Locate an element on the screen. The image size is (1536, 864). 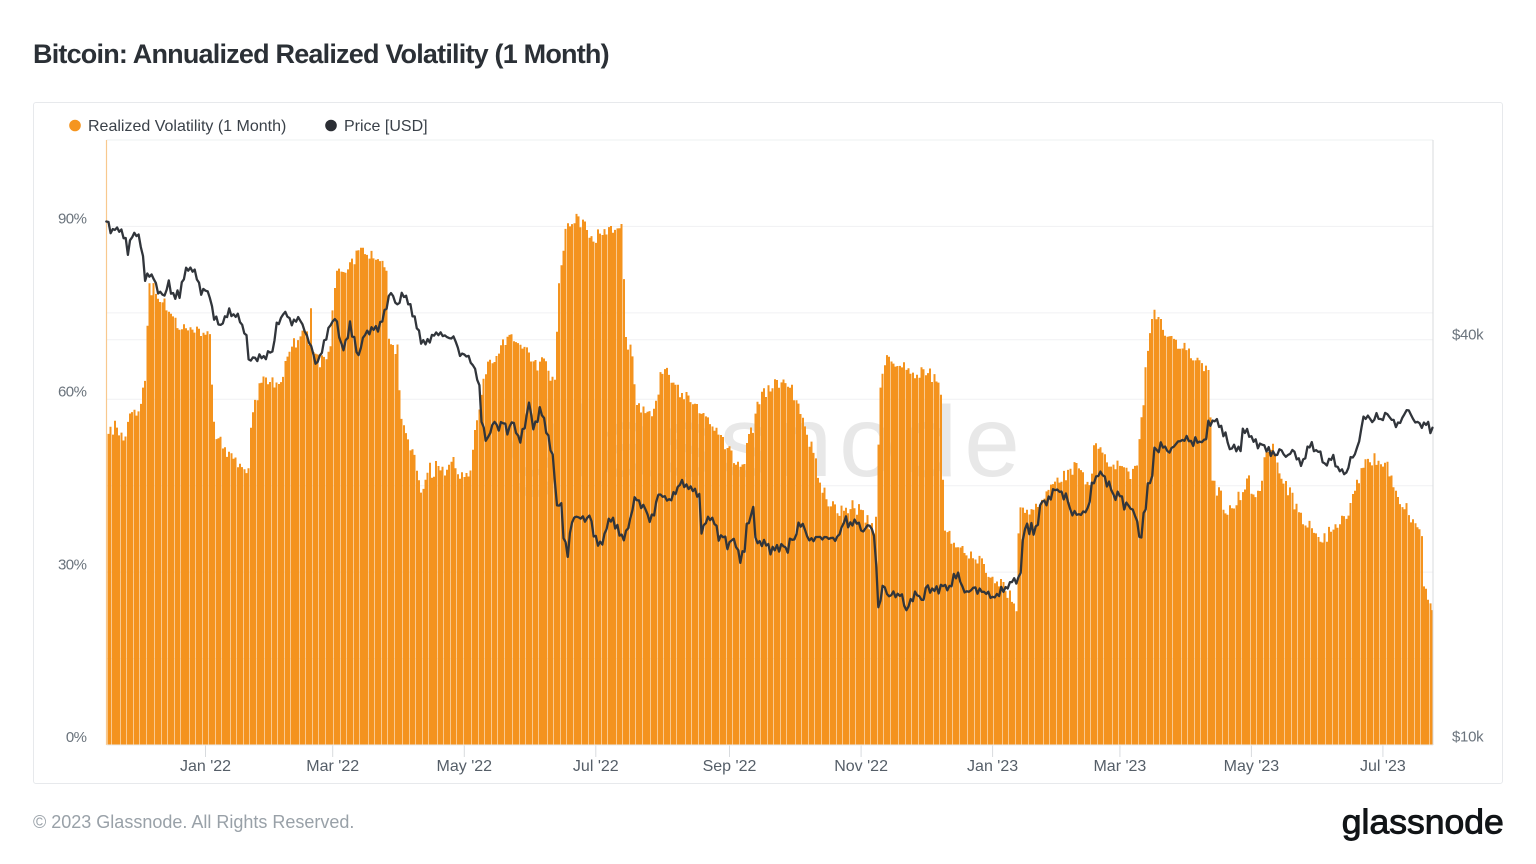
svg-text: Realized Volatility (1 Month) is located at coordinates (187, 126).